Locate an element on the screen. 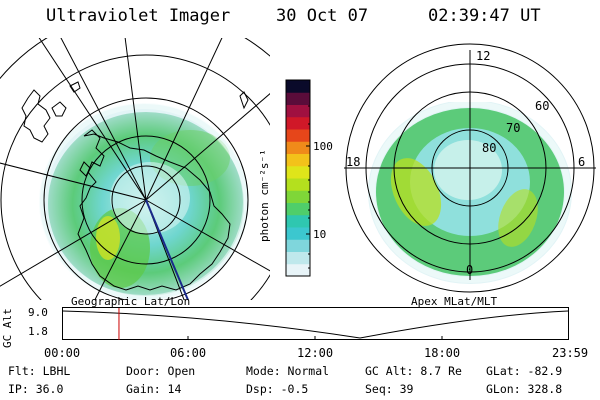 The height and width of the screenshot is (400, 600). dsp-status: Dsp: -0.5 is located at coordinates (277, 389).